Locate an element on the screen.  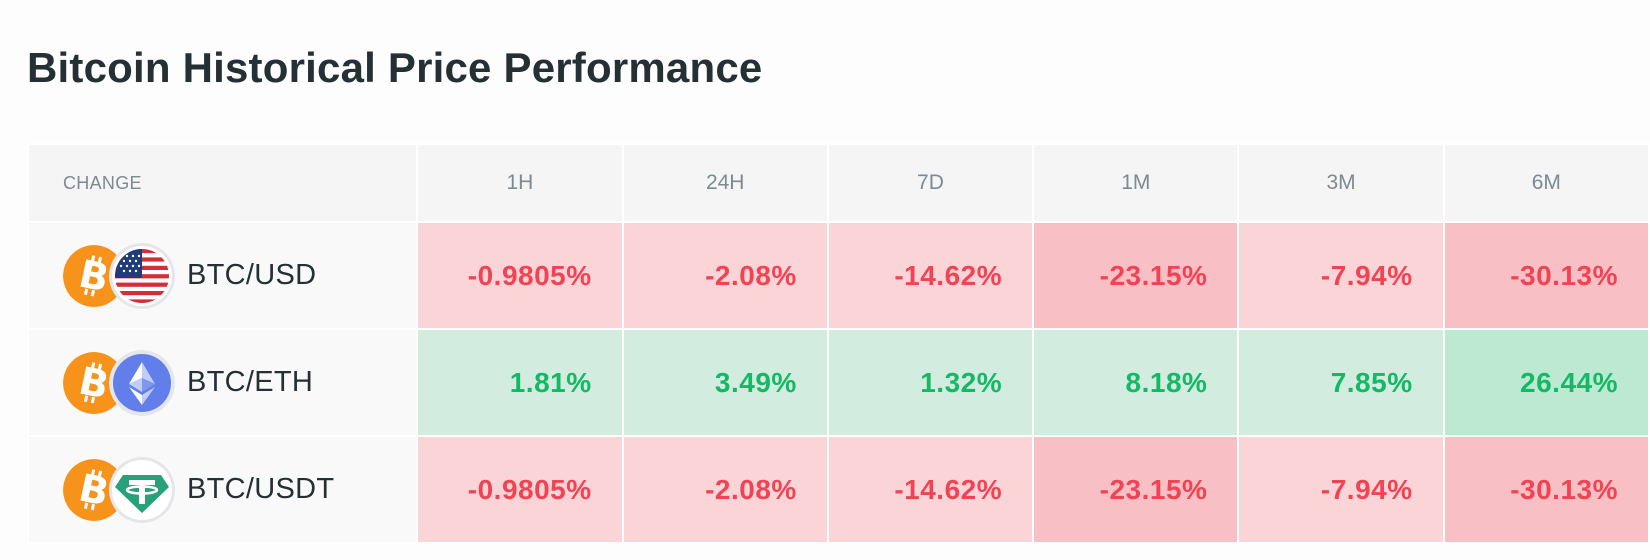
us-flag-icon is located at coordinates (142, 275).